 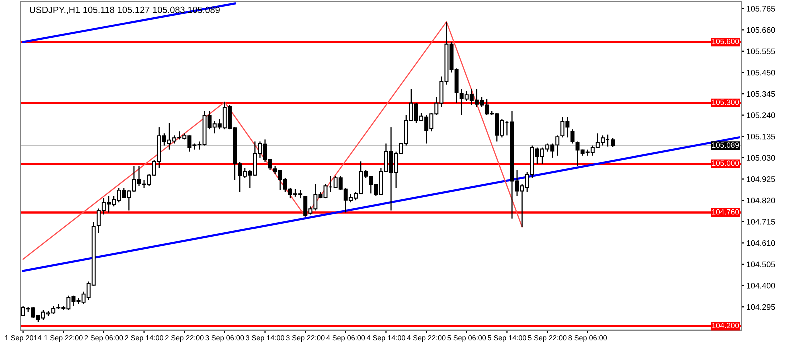 I want to click on y-tick-label: 105.030, so click(x=761, y=158).